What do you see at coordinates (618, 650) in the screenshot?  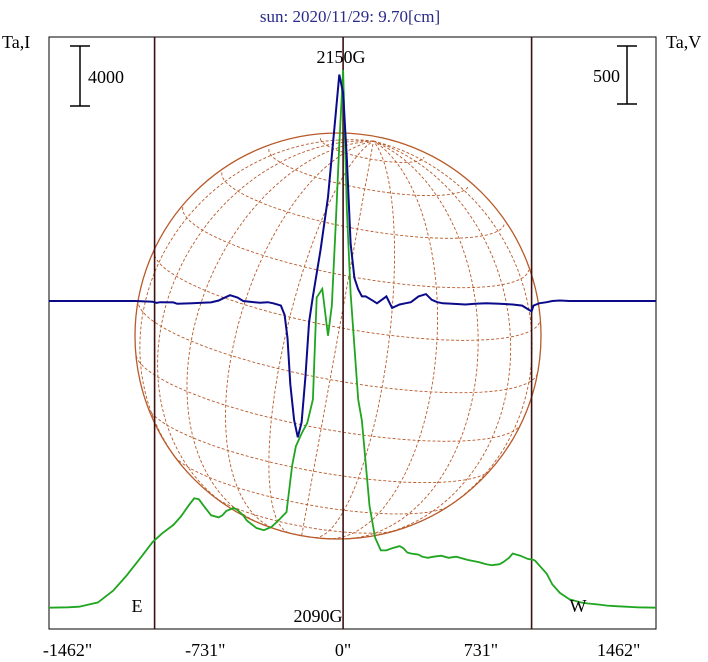 I see `x-tick-label: 1462"` at bounding box center [618, 650].